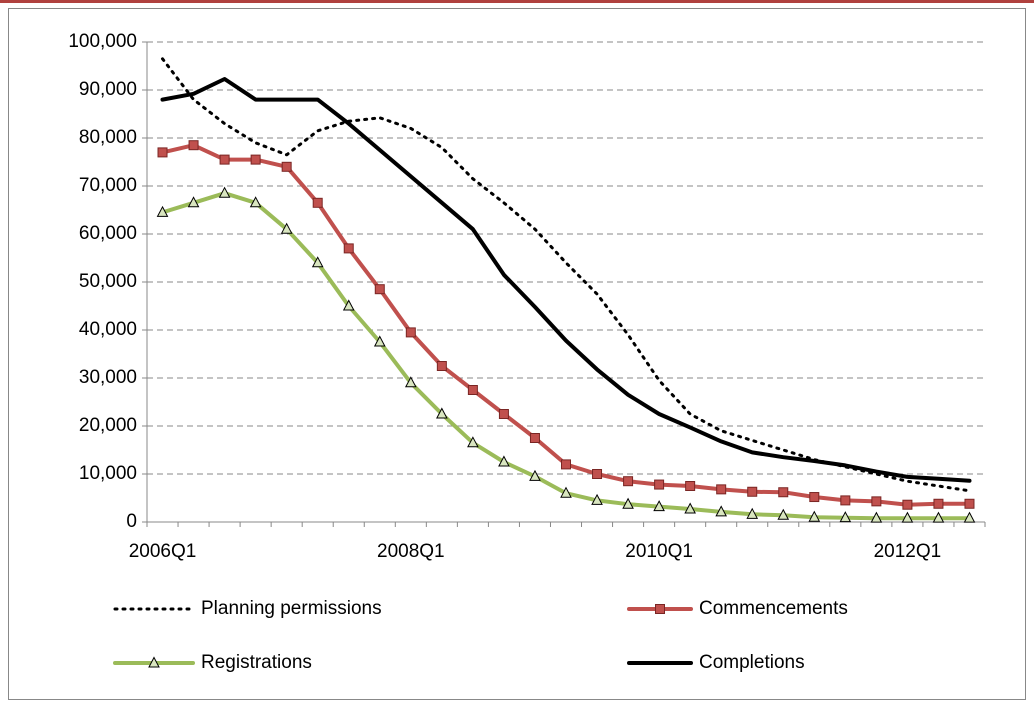 This screenshot has height=708, width=1034. I want to click on y-tick-label: 90,000, so click(108, 89).